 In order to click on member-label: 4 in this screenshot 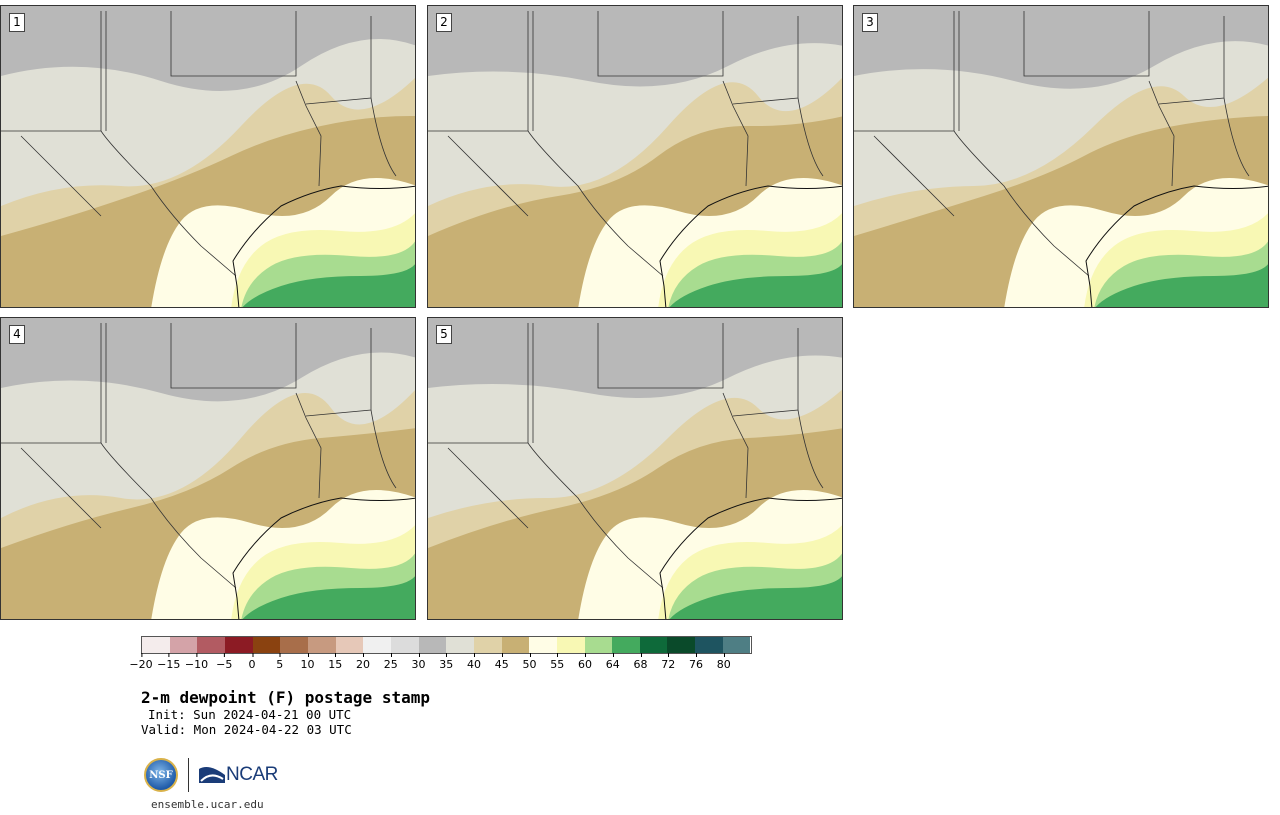, I will do `click(17, 334)`.